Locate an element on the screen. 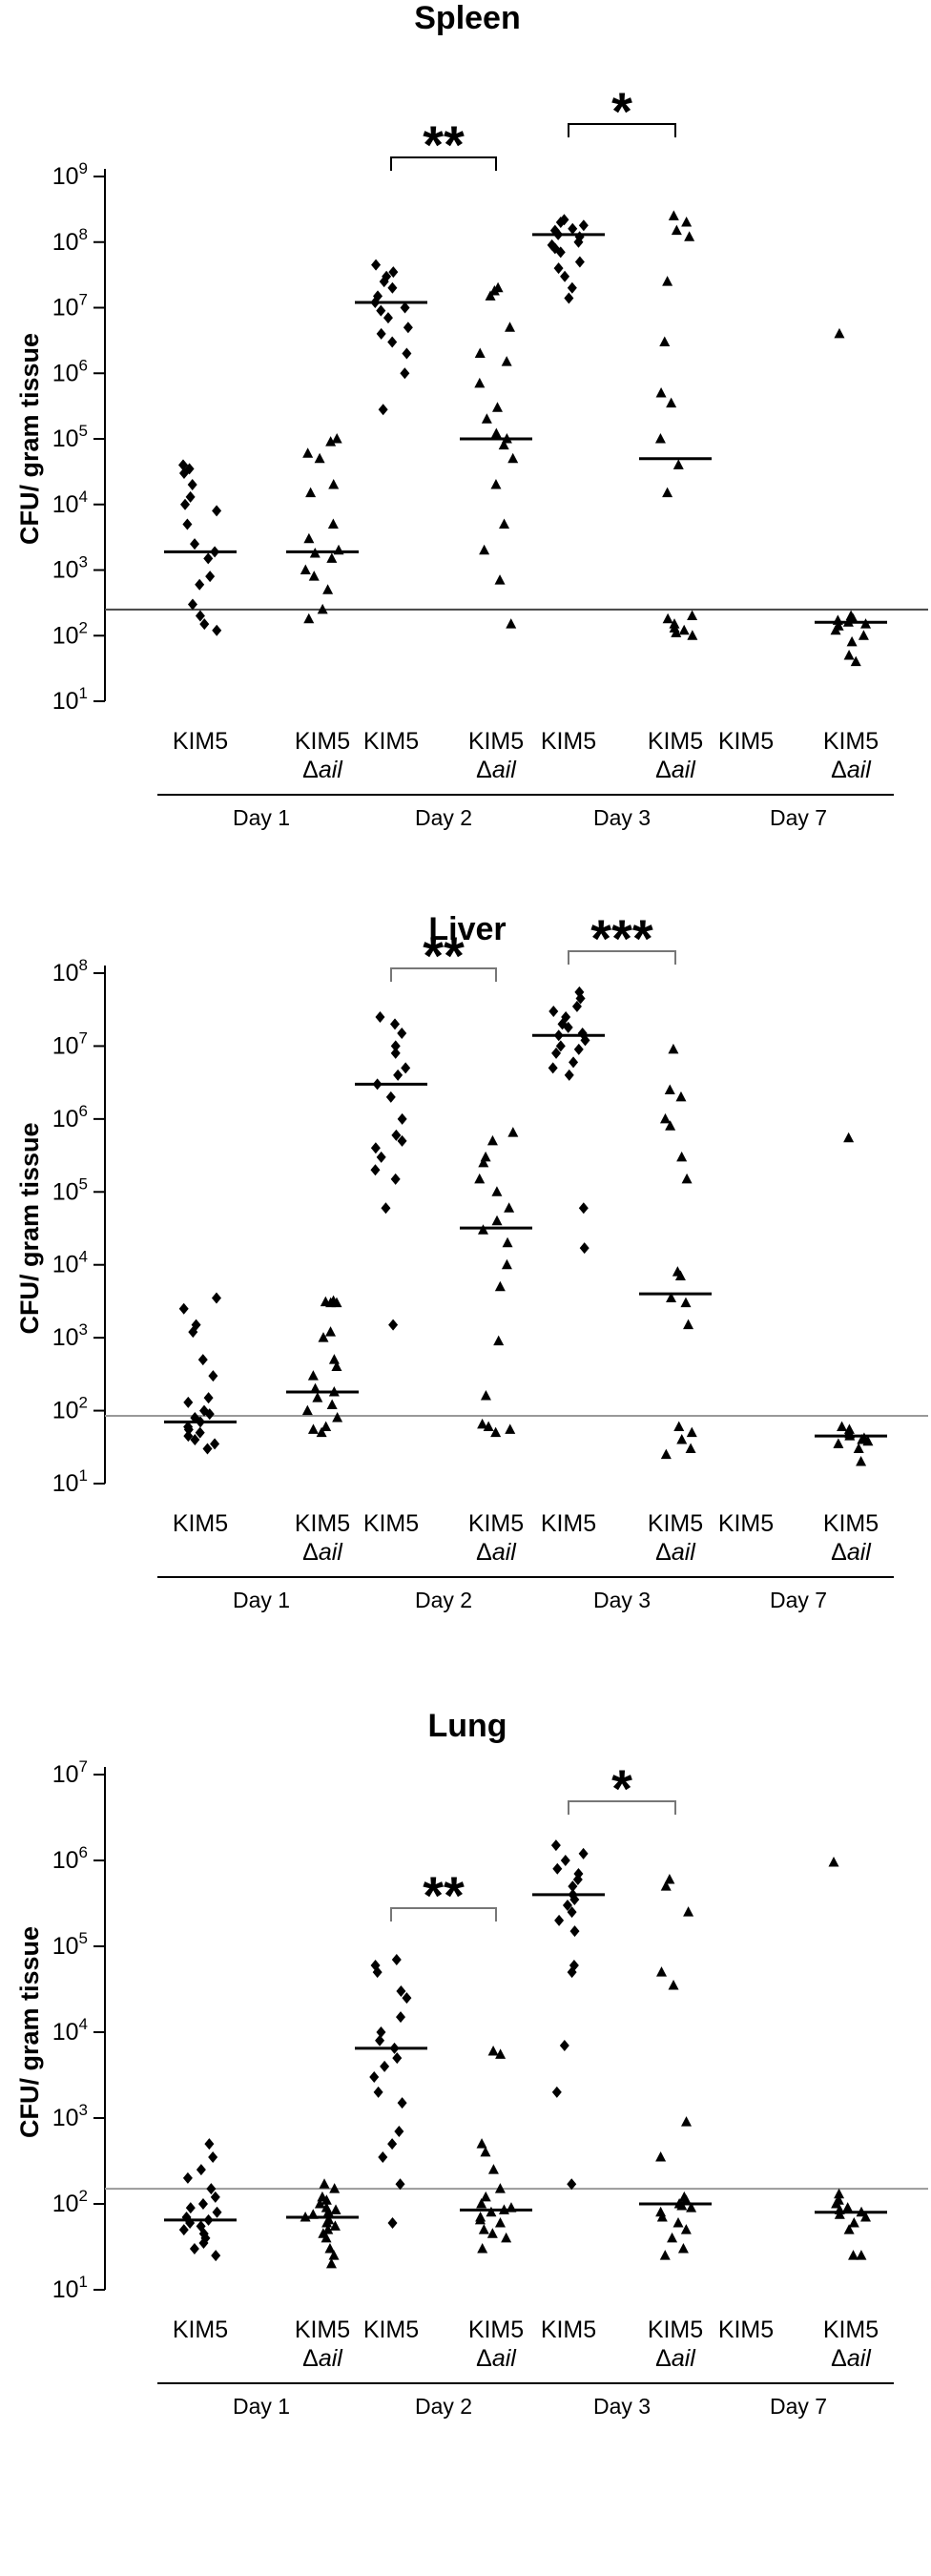 Image resolution: width=931 pixels, height=2576 pixels. y-tick-label: 10⁹ is located at coordinates (70, 174).